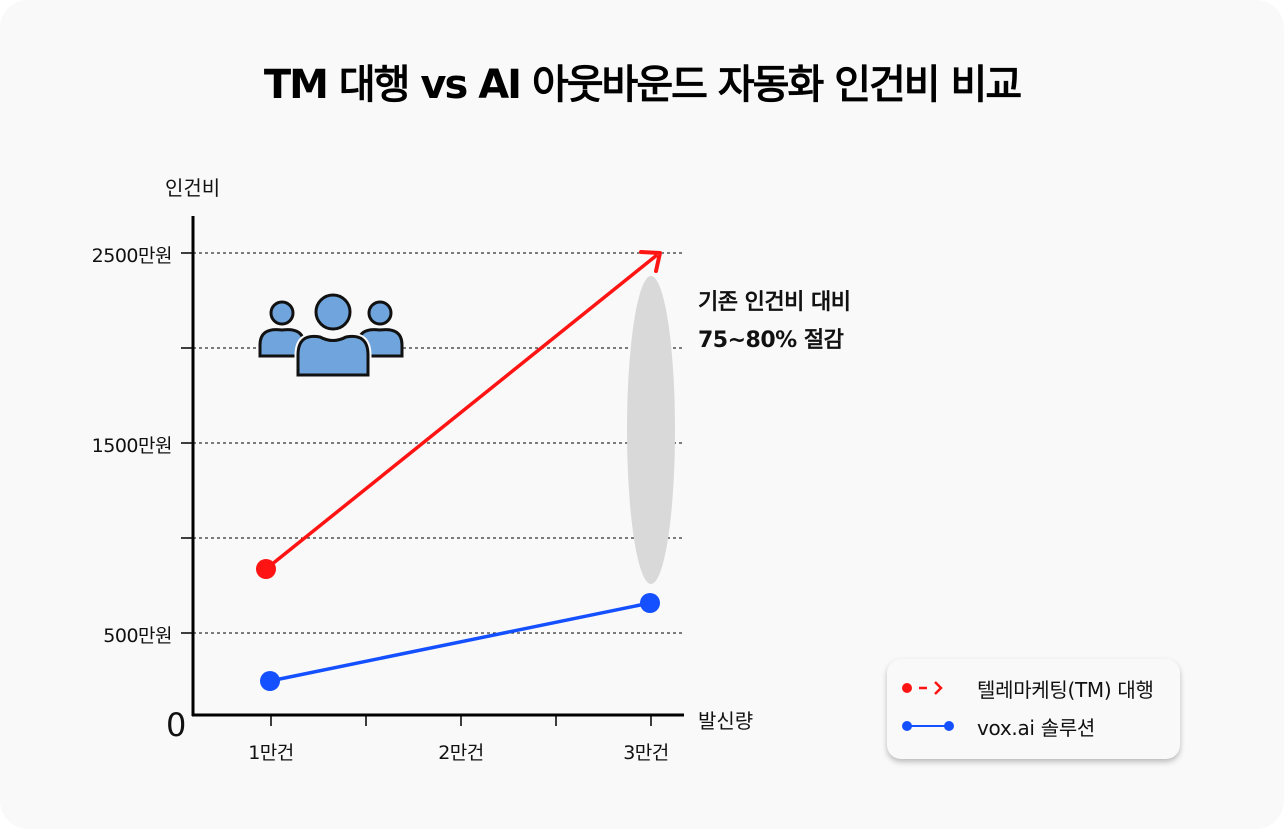 The image size is (1284, 829). I want to click on arrow-head-icon, so click(650, 261).